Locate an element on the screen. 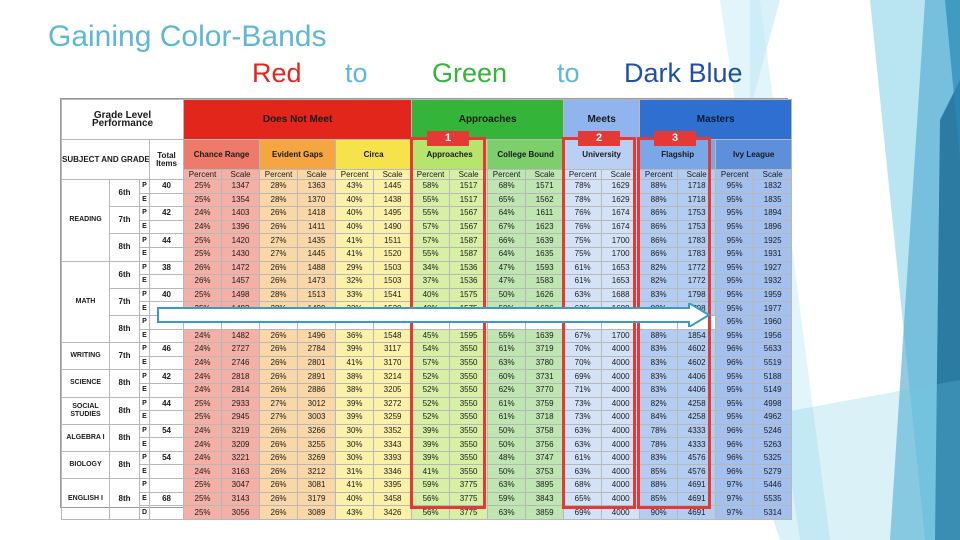  band-circa: Circa is located at coordinates (374, 154).